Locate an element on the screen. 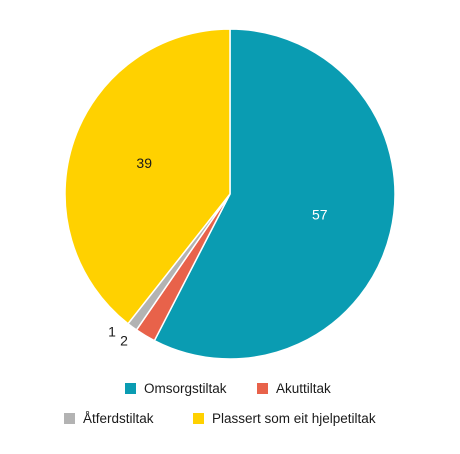 Image resolution: width=460 pixels, height=454 pixels. legend-swatch-omsorgstiltak is located at coordinates (130, 388).